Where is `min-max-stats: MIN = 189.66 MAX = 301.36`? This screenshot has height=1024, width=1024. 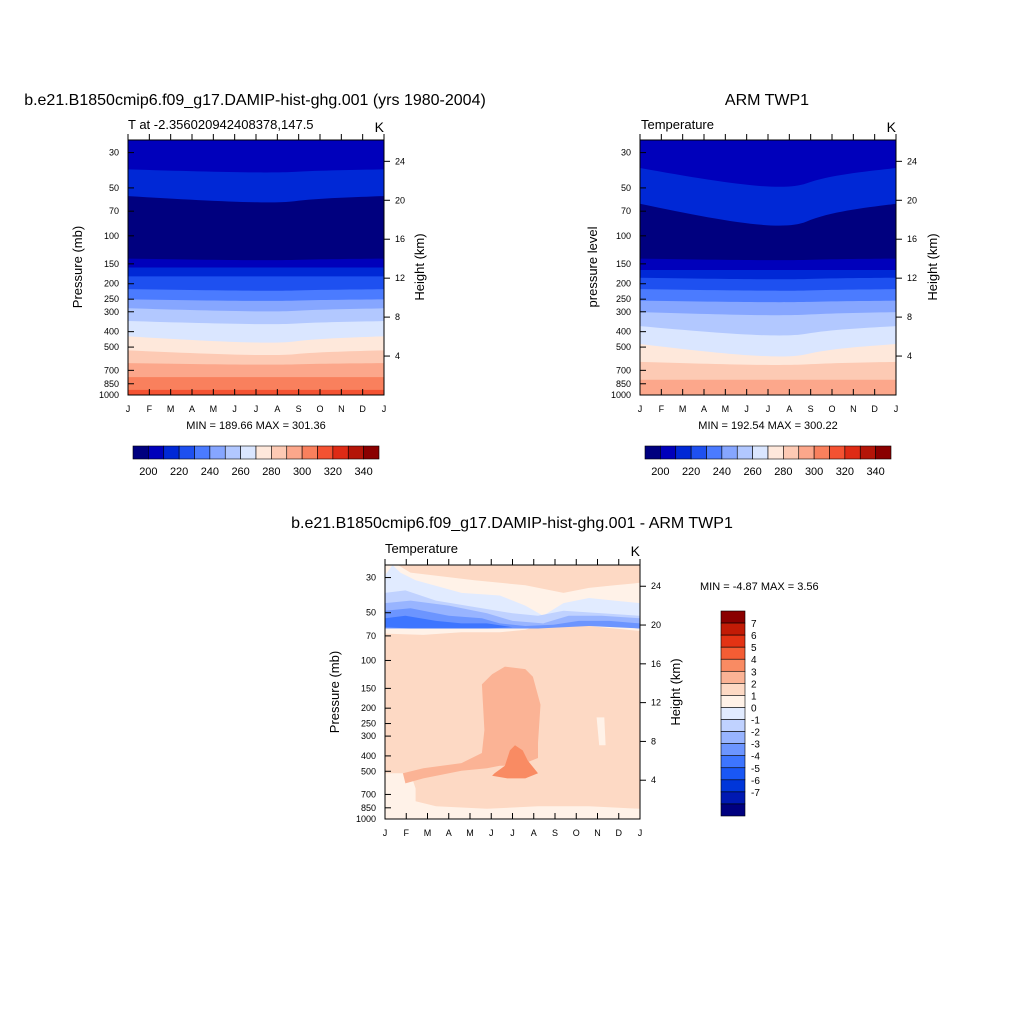
min-max-stats: MIN = 189.66 MAX = 301.36 is located at coordinates (255, 426).